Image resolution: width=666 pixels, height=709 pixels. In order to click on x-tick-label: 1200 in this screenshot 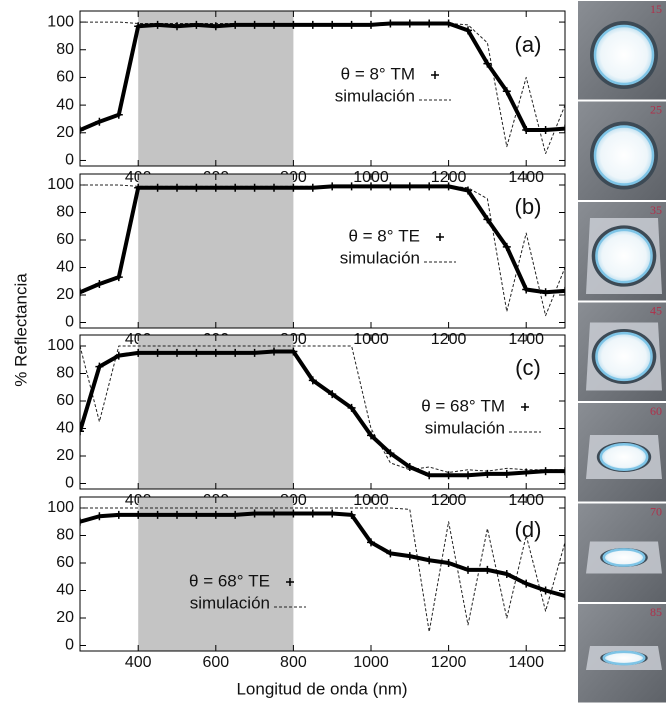, I will do `click(449, 662)`.